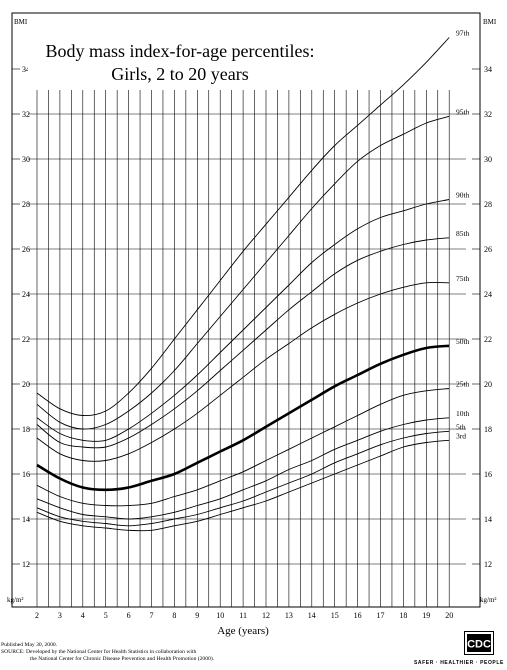  I want to click on cdc-logo-text: CDC, so click(479, 645).